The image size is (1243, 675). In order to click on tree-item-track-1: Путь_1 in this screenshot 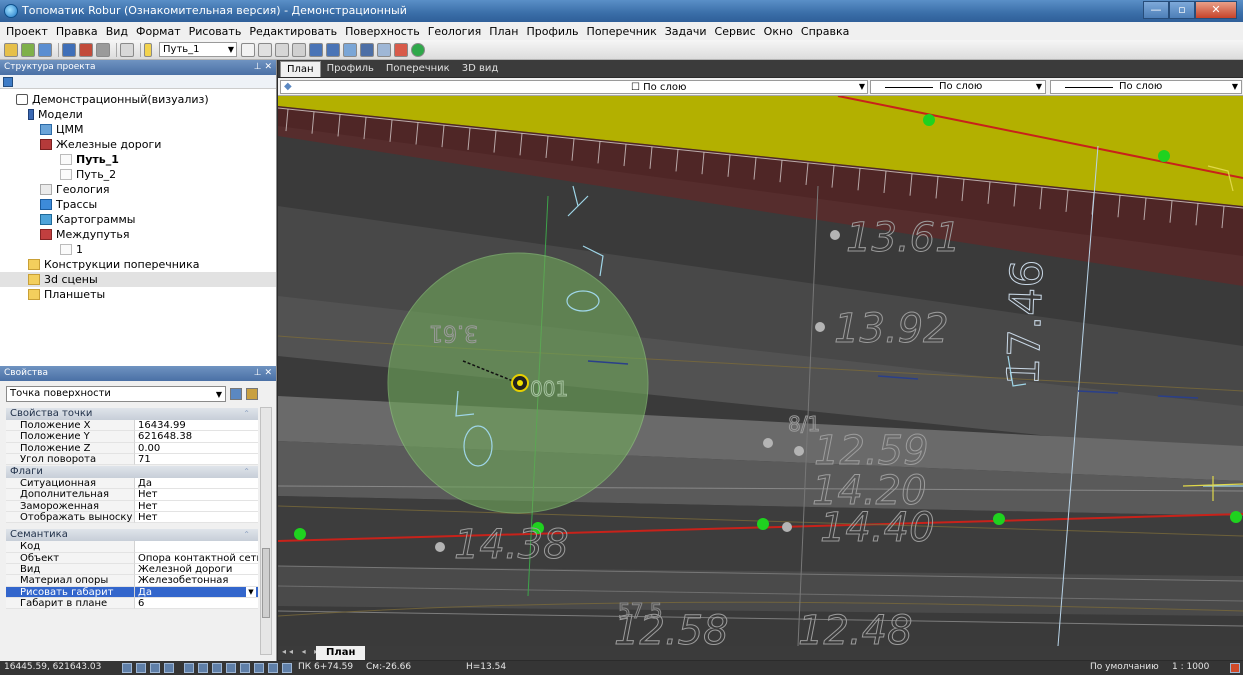, I will do `click(138, 159)`.